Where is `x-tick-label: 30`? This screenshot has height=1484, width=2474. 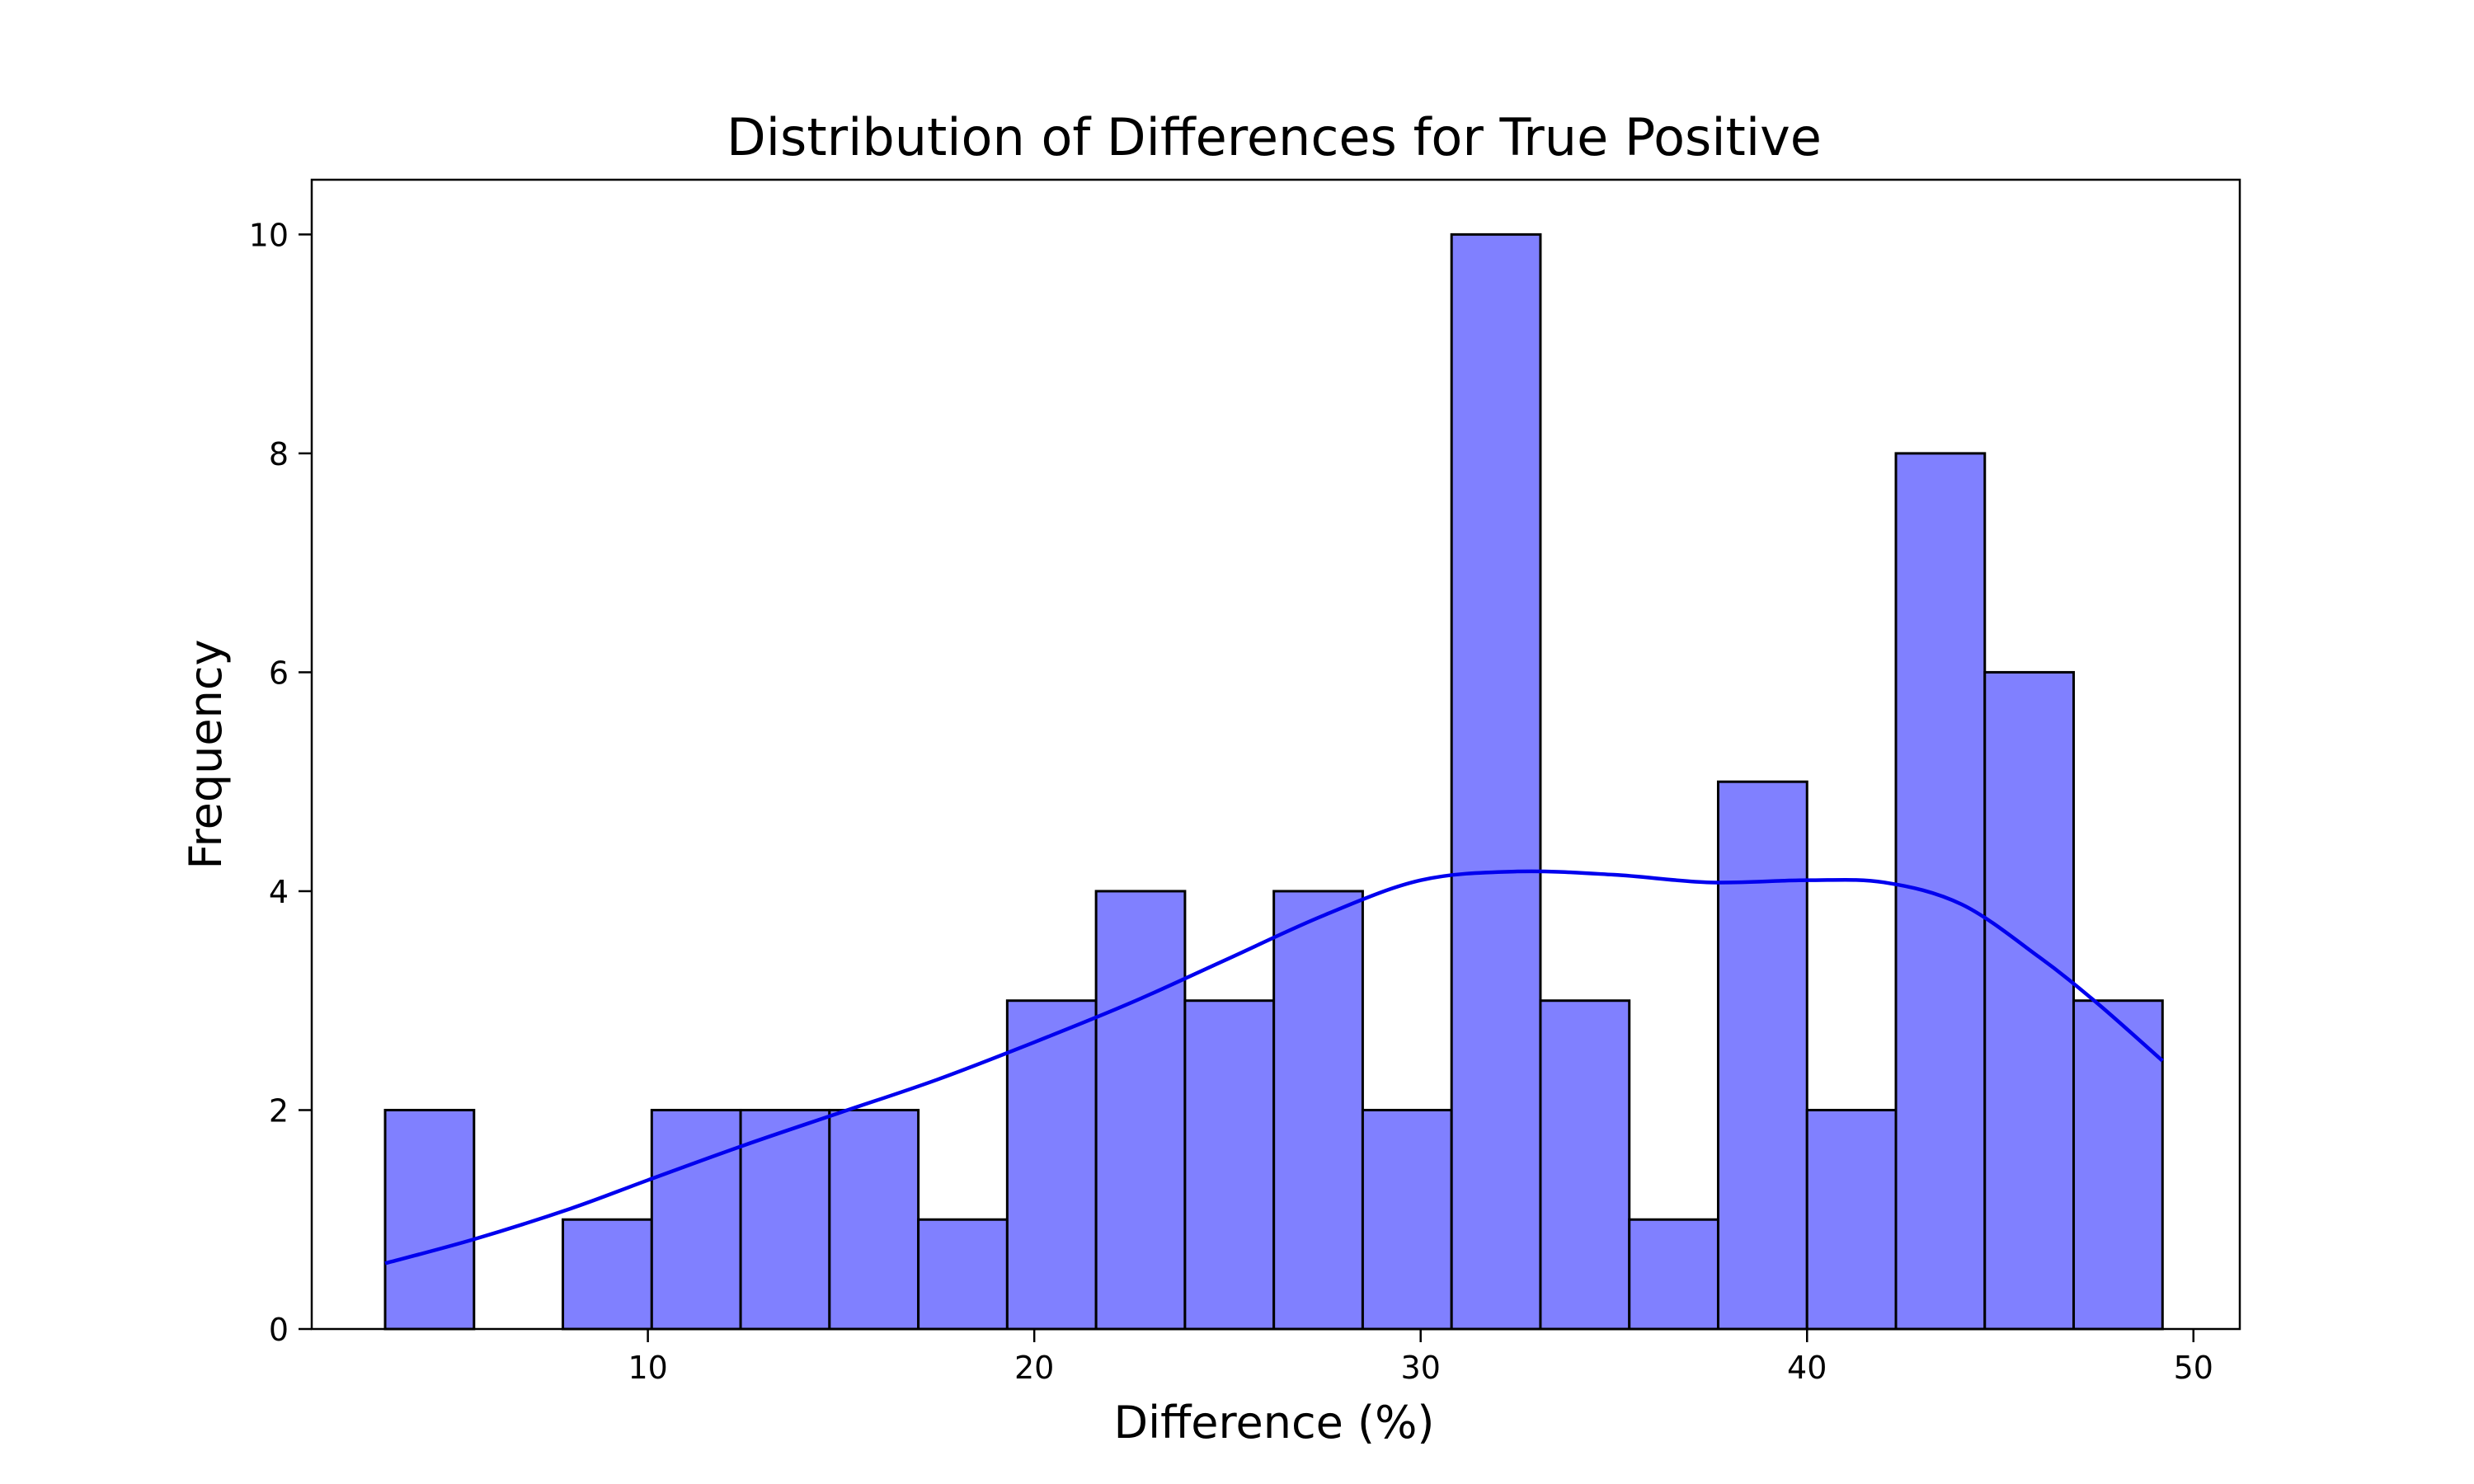
x-tick-label: 30 is located at coordinates (1421, 1368).